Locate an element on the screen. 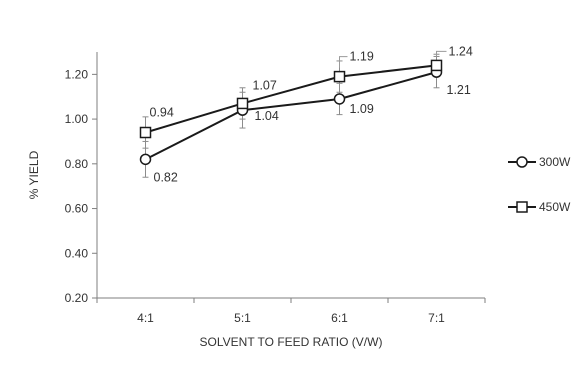 This screenshot has width=584, height=367. data-label-300w-5-1: 1.04 is located at coordinates (267, 116).